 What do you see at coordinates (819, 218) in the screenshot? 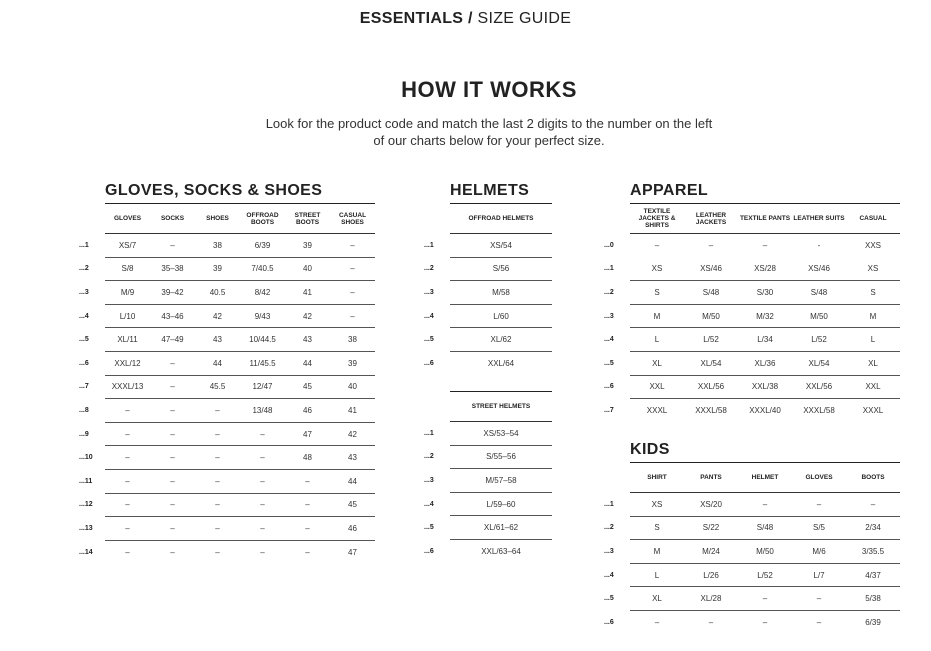
I see `column-header: LEATHER SUITS` at bounding box center [819, 218].